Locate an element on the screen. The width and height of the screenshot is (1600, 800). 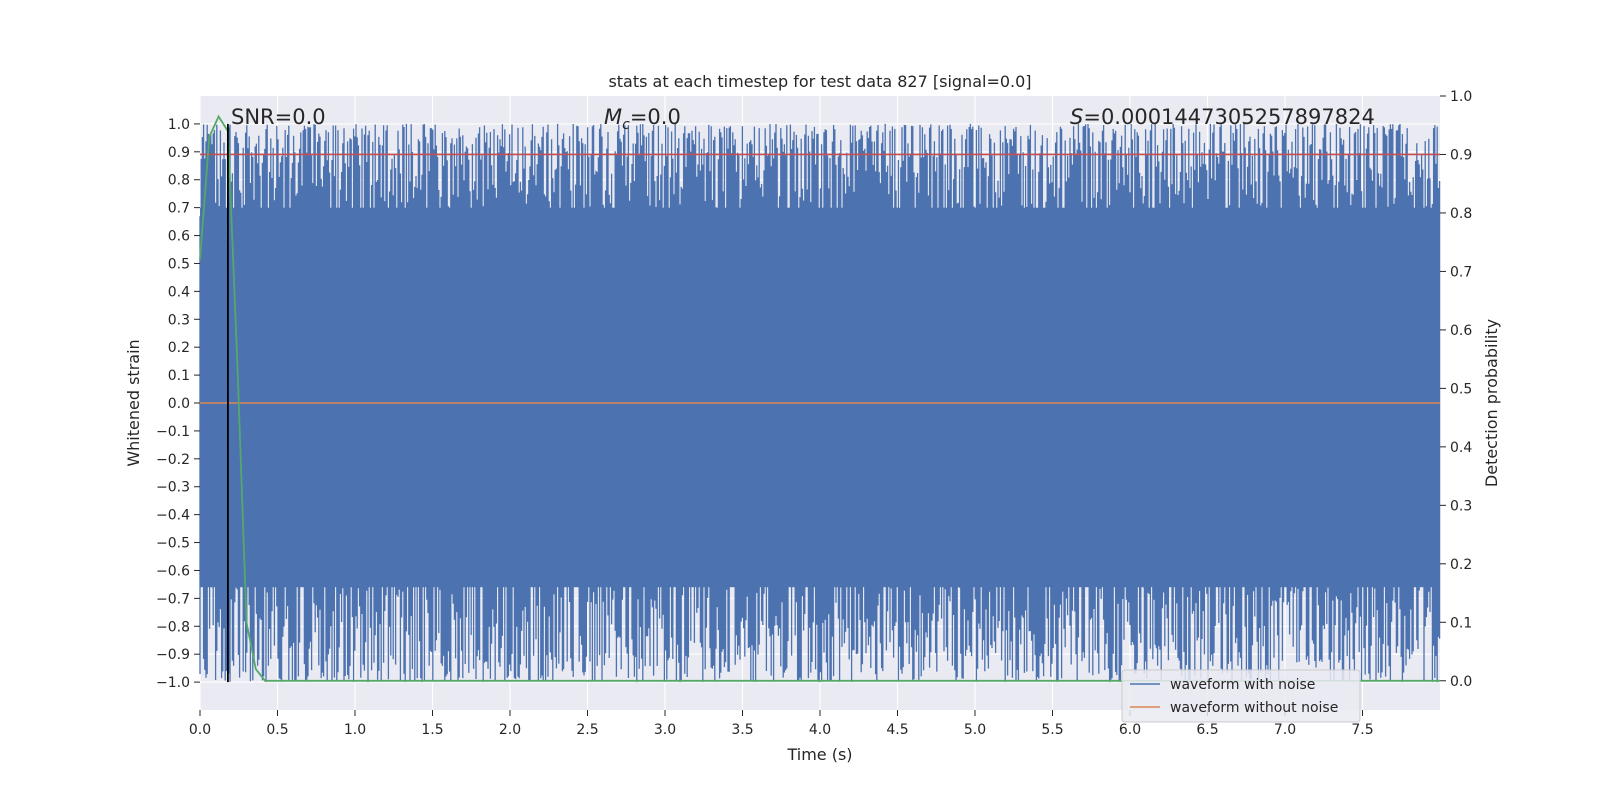
s-symbol: S is located at coordinates (1076, 117).